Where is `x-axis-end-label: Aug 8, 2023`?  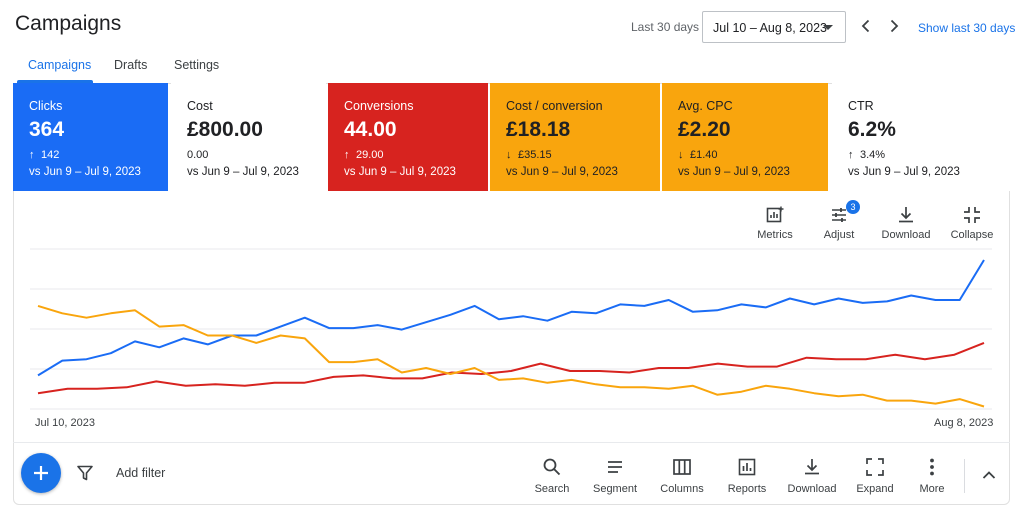 x-axis-end-label: Aug 8, 2023 is located at coordinates (964, 423).